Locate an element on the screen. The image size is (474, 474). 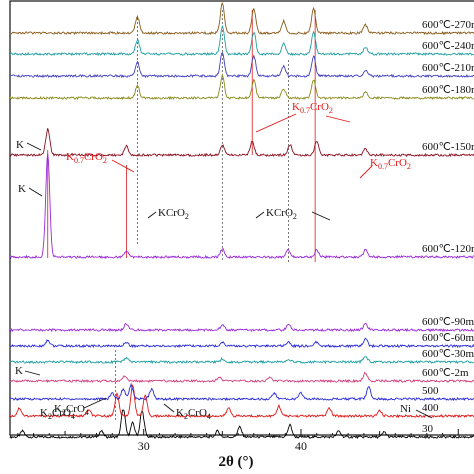
annotation-kcro2-left: KCrO2 is located at coordinates (173, 214).